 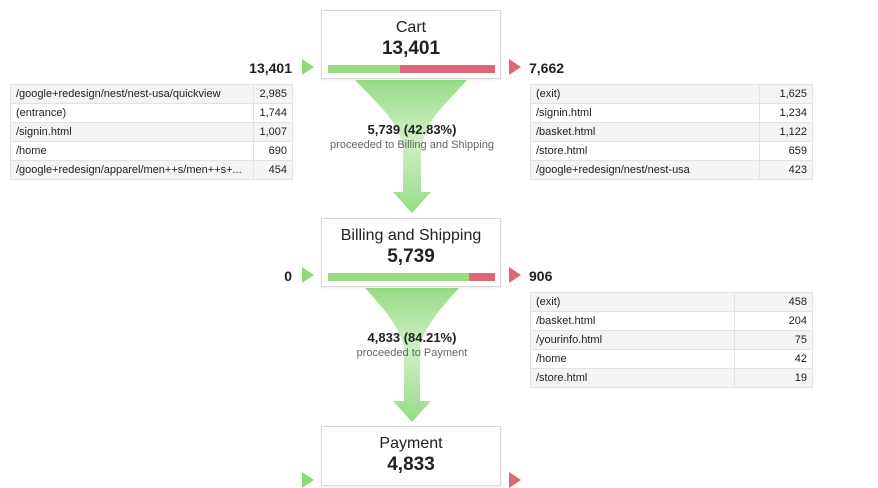 I want to click on table-row: /yourinfo.html 75, so click(x=671, y=340).